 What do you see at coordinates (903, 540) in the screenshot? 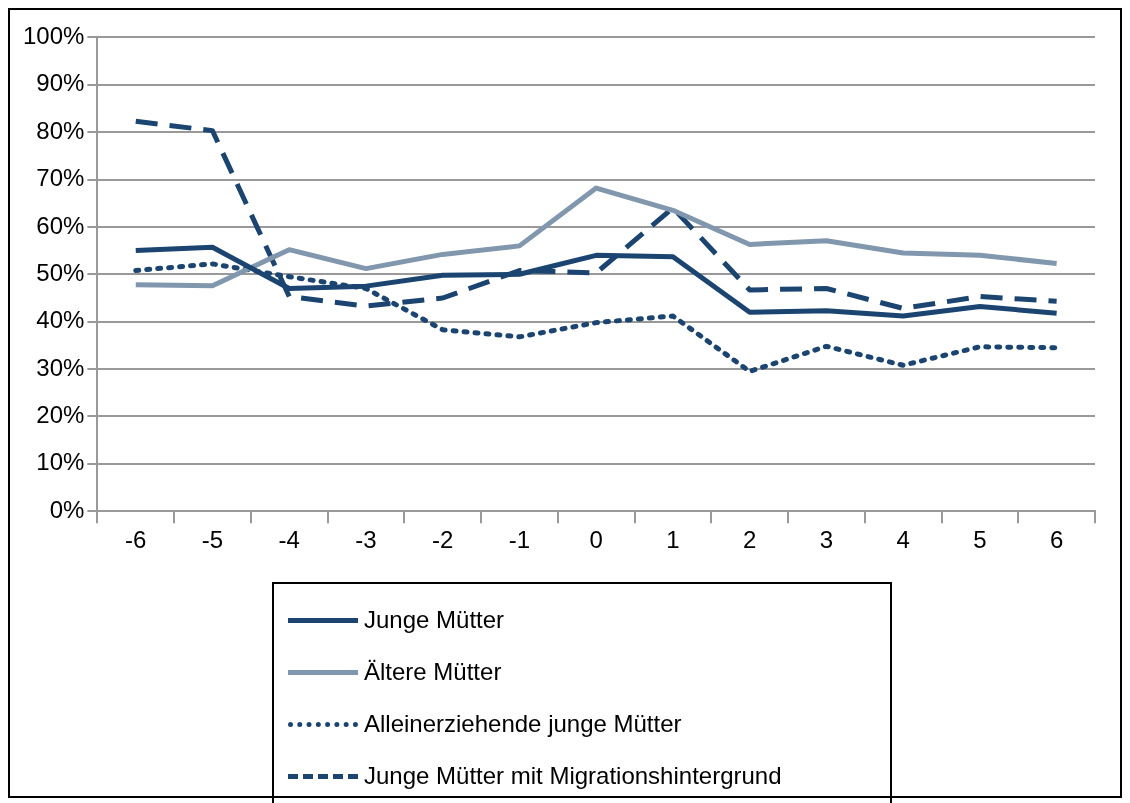
I see `x-tick-label: 4` at bounding box center [903, 540].